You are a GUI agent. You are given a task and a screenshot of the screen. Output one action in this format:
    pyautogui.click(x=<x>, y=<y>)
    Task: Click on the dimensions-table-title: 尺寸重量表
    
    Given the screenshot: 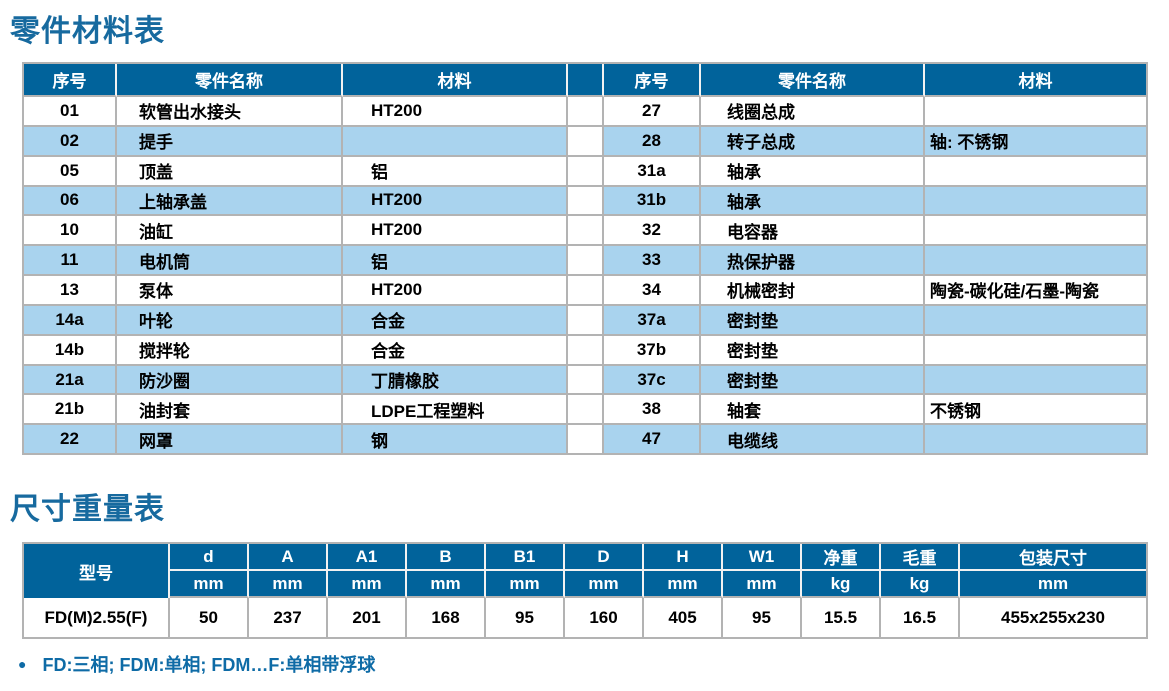 What is the action you would take?
    pyautogui.click(x=87, y=509)
    